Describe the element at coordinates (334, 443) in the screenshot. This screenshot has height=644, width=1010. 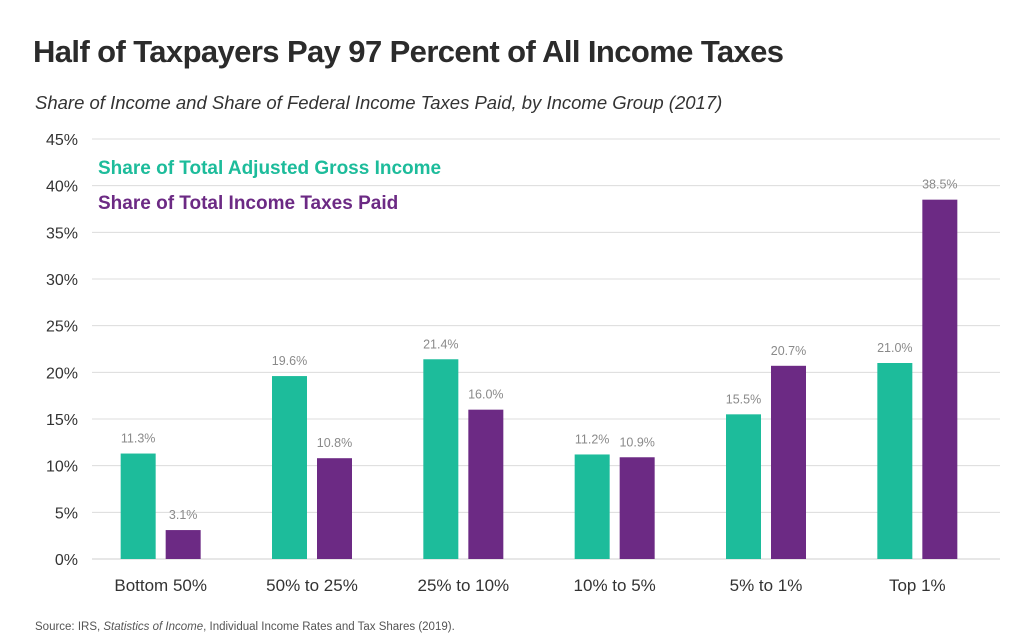
I see `data-label: 10.8%` at that location.